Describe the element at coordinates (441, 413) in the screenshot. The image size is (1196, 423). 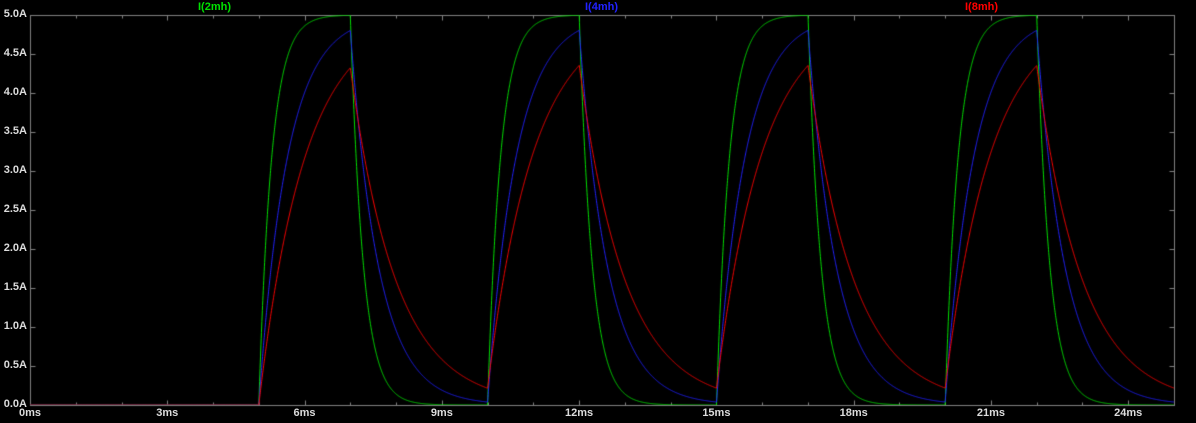
I see `x-tick-label: 9ms` at that location.